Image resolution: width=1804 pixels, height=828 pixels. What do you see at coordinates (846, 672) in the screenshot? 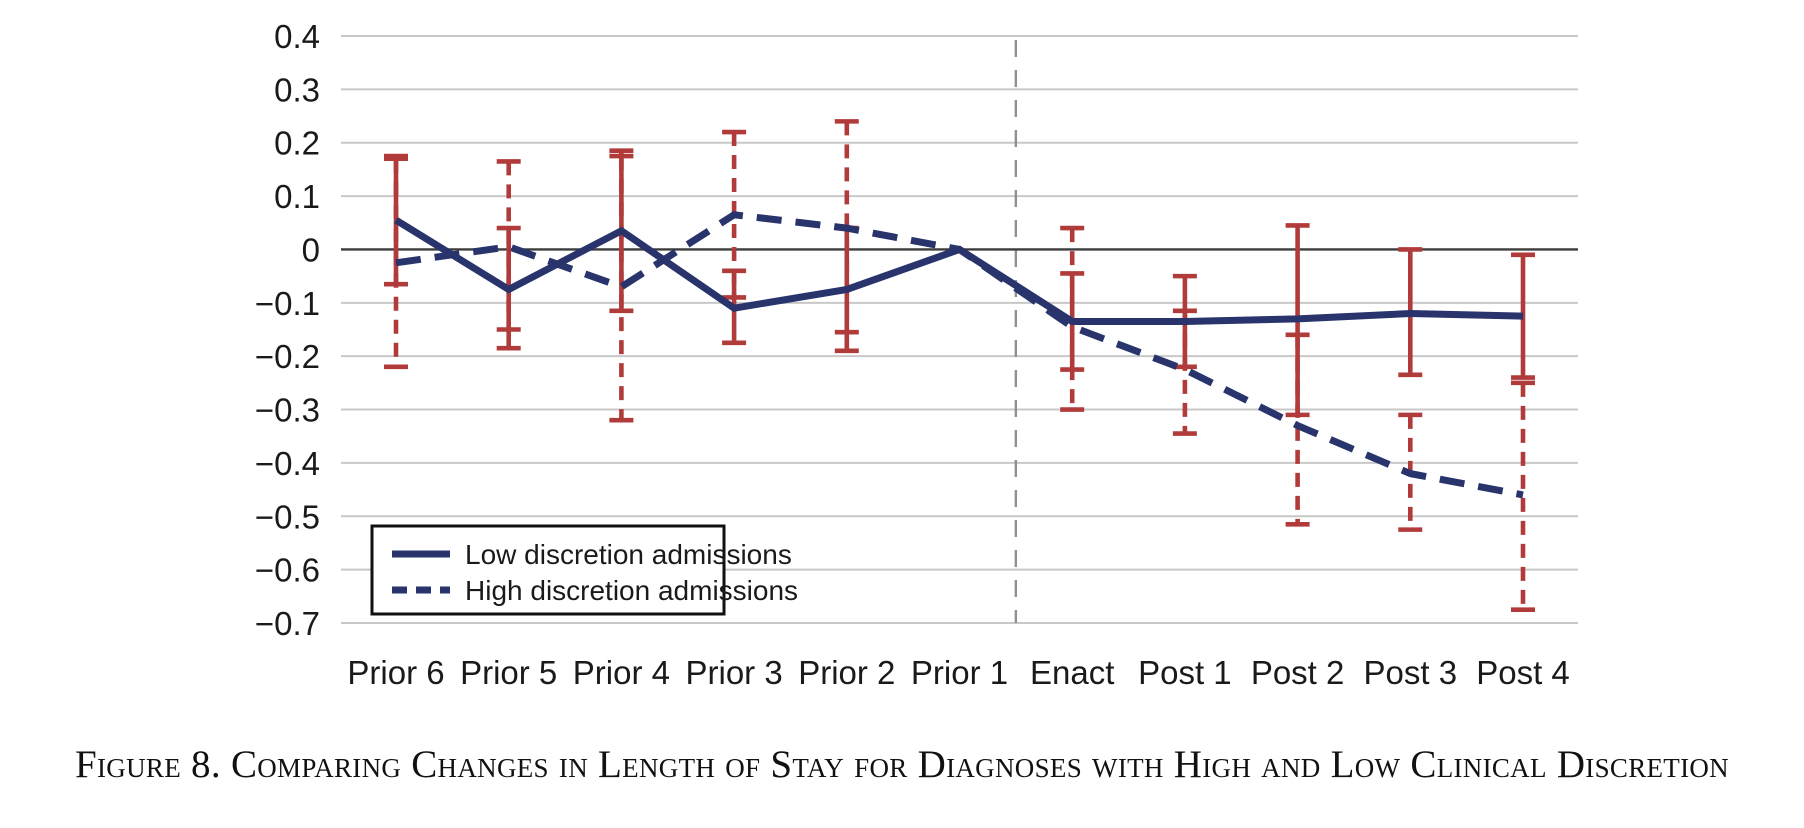
I see `x-tick-label: Prior 2` at bounding box center [846, 672].